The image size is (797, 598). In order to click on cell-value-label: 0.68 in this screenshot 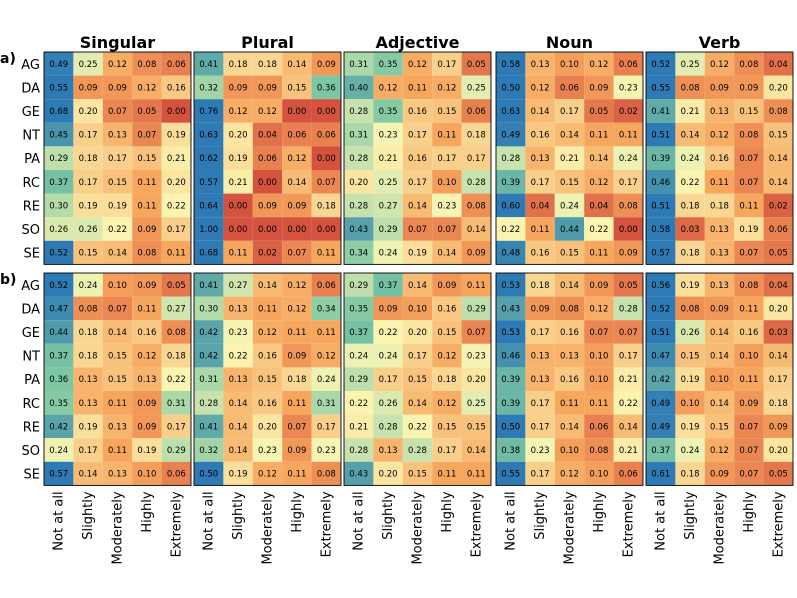, I will do `click(208, 254)`.